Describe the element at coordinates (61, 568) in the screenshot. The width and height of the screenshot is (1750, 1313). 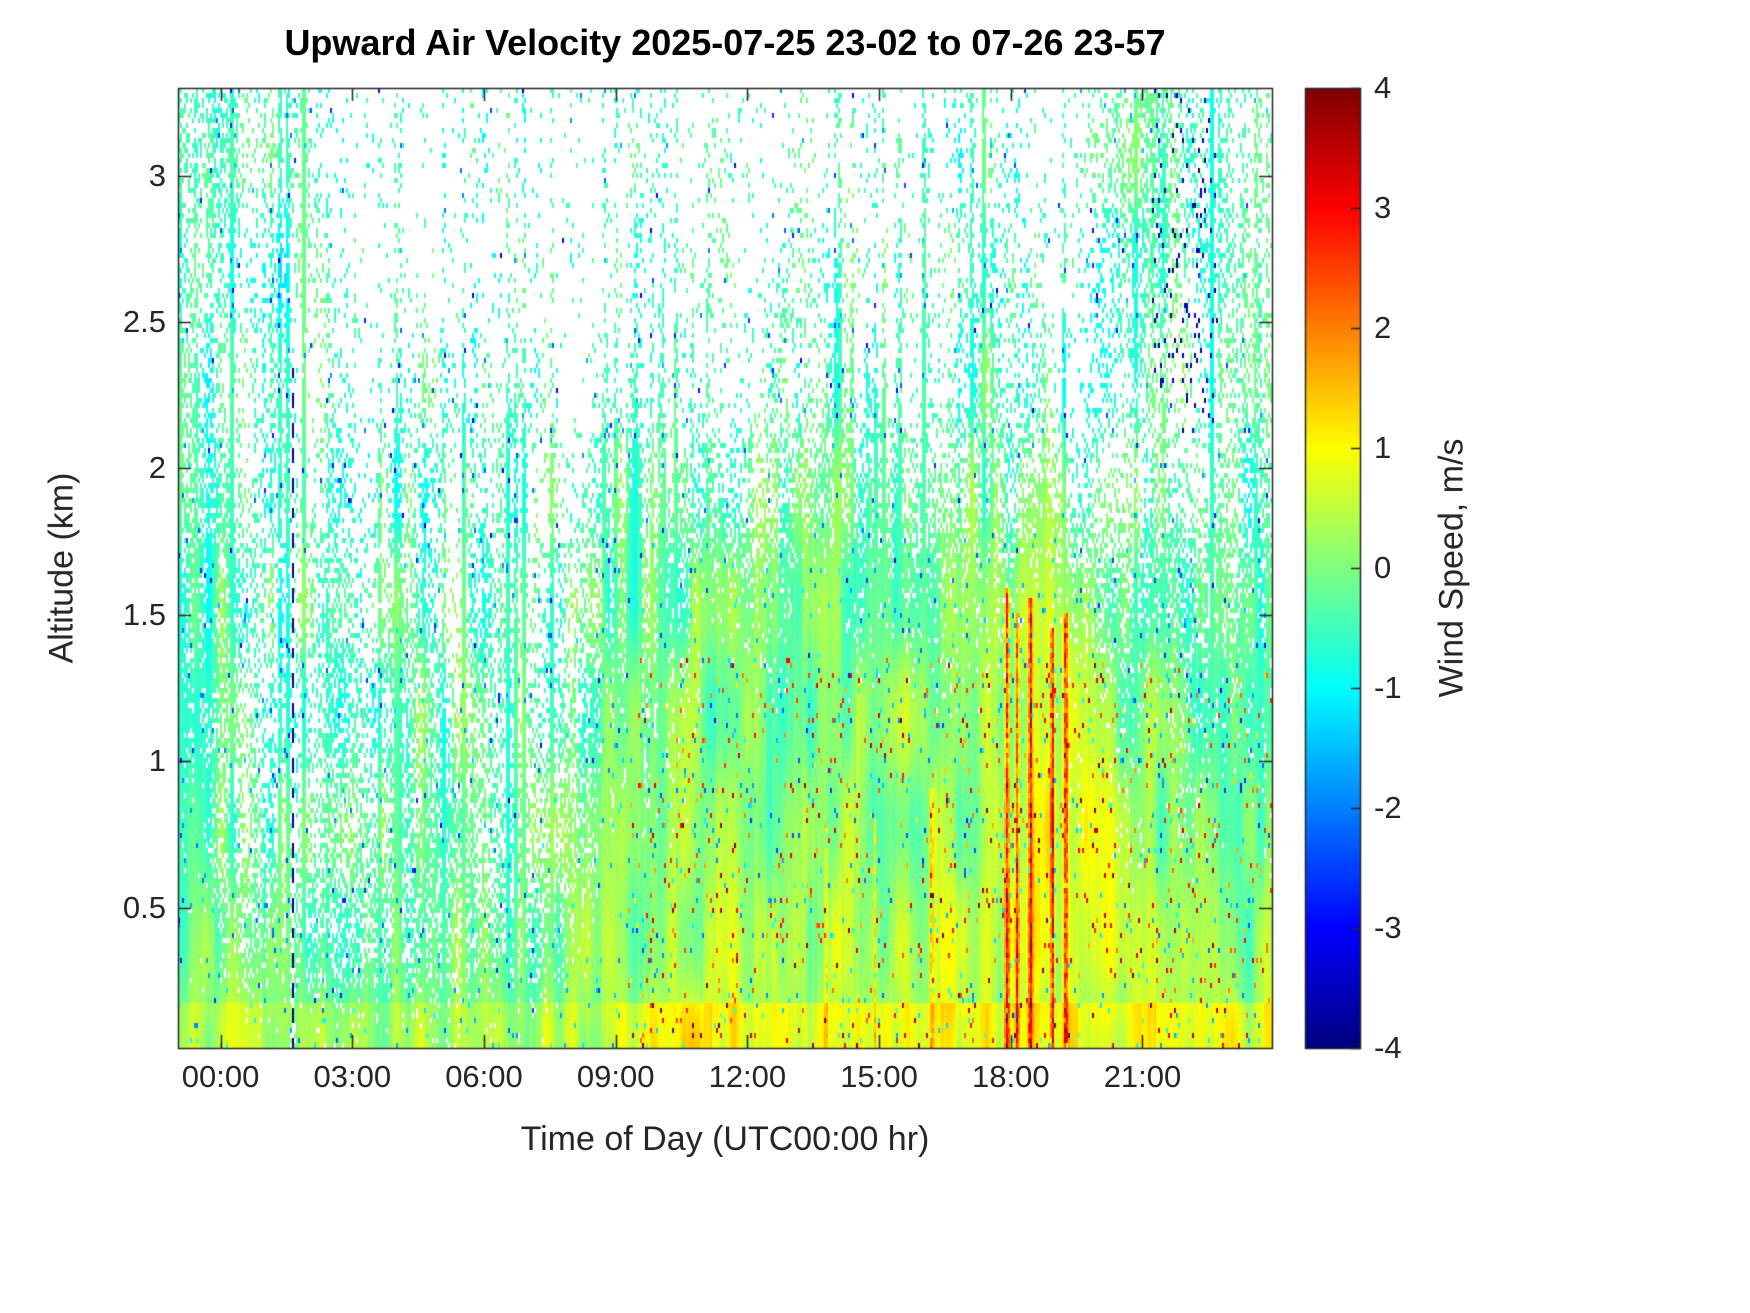
I see `y-axis-label: Altitude (km)` at that location.